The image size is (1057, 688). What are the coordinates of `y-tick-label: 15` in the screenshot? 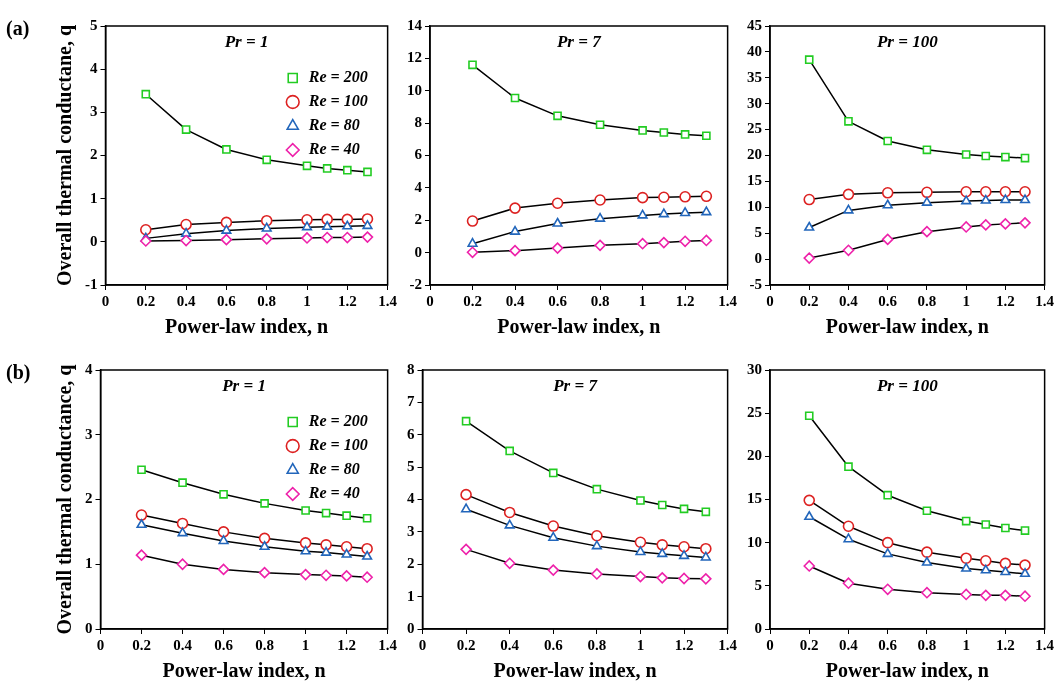 It's located at (754, 498).